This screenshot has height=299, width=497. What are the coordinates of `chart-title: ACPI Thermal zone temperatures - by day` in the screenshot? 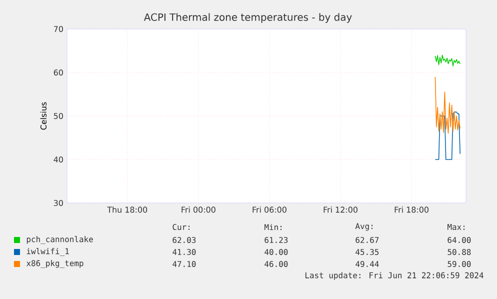 It's located at (248, 18).